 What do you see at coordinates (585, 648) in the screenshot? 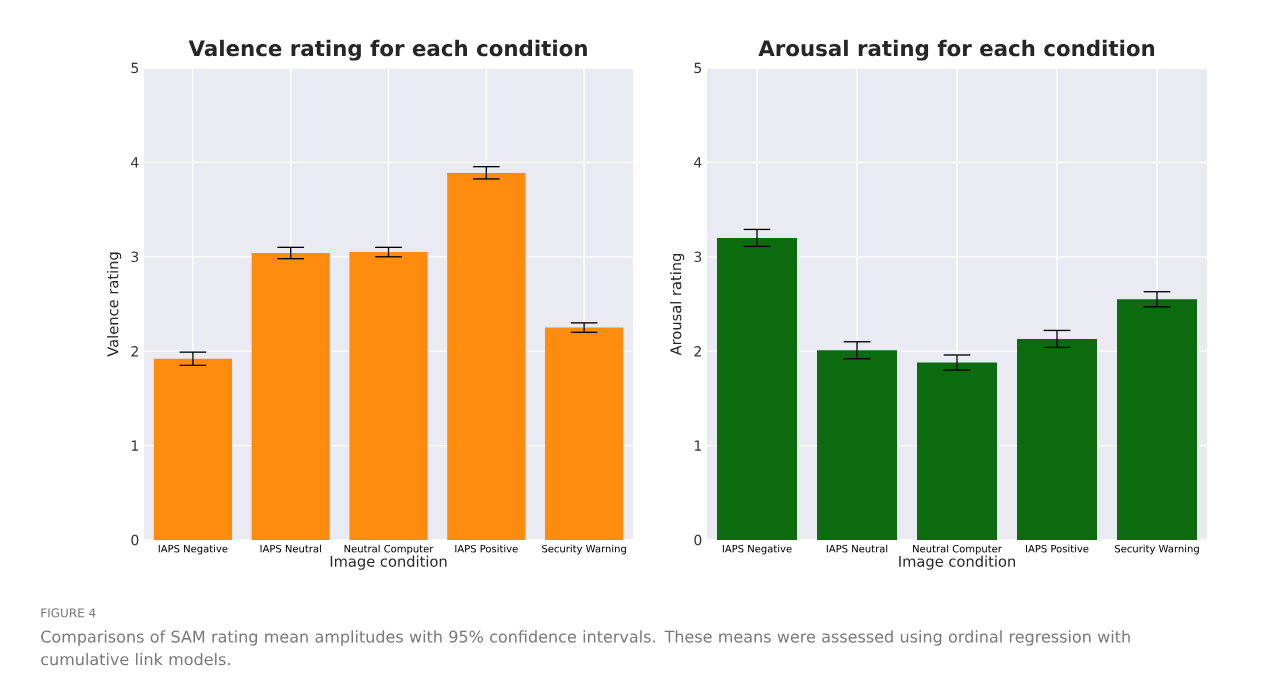
I see `text: Comparisons of SAM rating mean amplitudes with 95% confidence intervals. These means were assessed using ordinal regression with cumulative link models.` at bounding box center [585, 648].